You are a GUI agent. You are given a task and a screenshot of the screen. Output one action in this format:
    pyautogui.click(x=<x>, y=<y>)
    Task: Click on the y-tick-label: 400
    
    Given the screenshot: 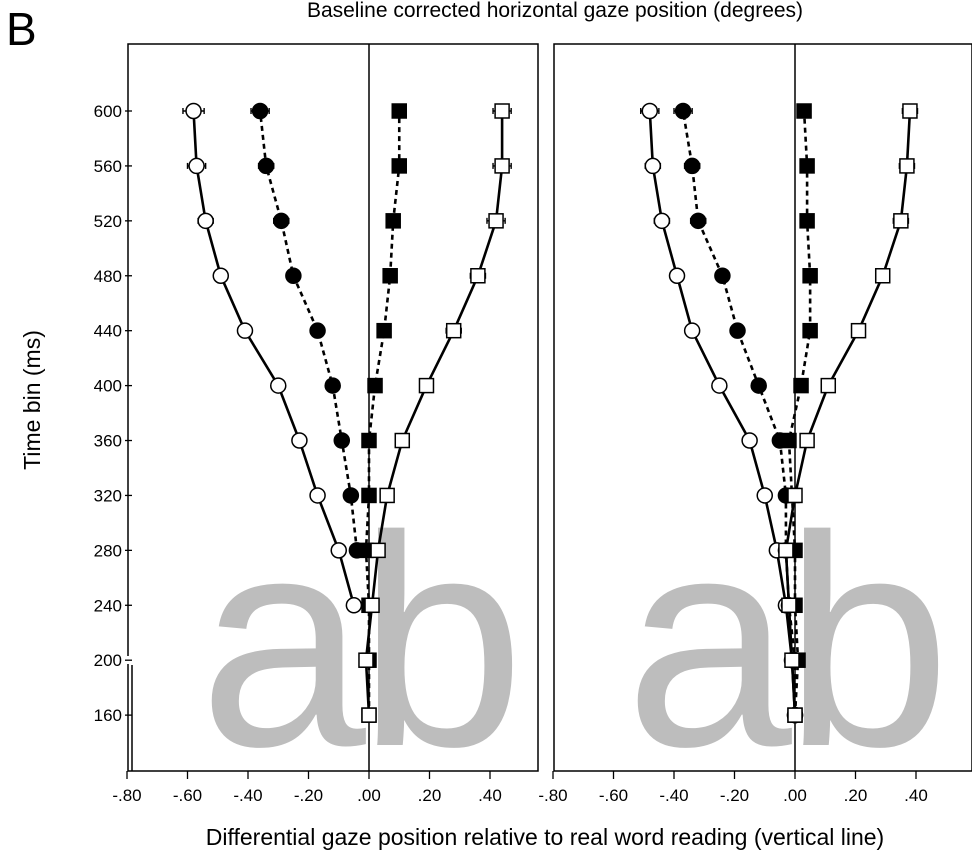 What is the action you would take?
    pyautogui.click(x=108, y=386)
    